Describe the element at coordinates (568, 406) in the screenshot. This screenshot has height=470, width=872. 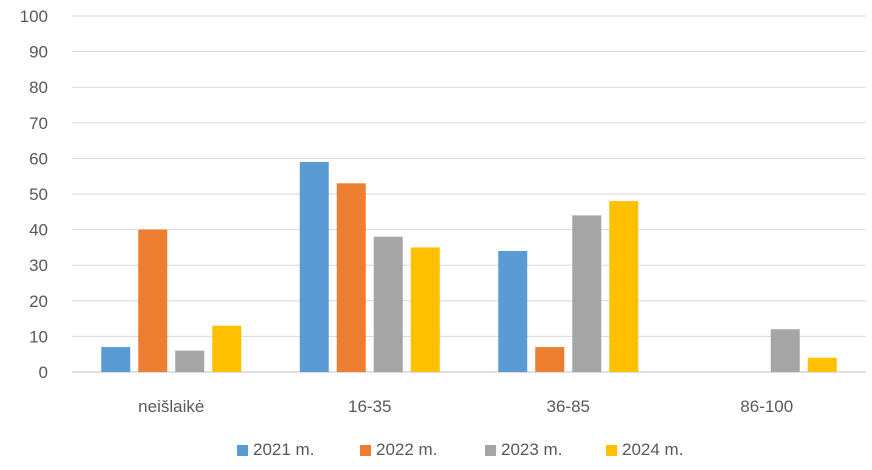
I see `x-category-label: 36-85` at that location.